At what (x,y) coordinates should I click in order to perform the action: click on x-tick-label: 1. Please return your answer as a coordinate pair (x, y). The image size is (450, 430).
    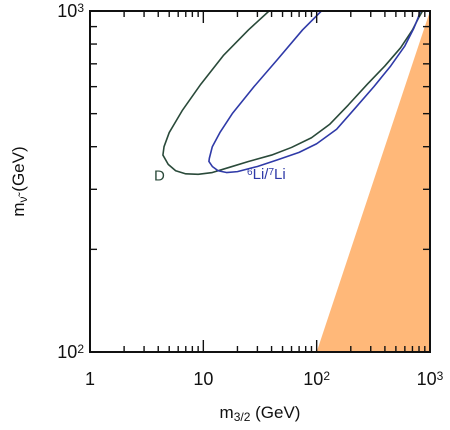
    Looking at the image, I should click on (90, 379).